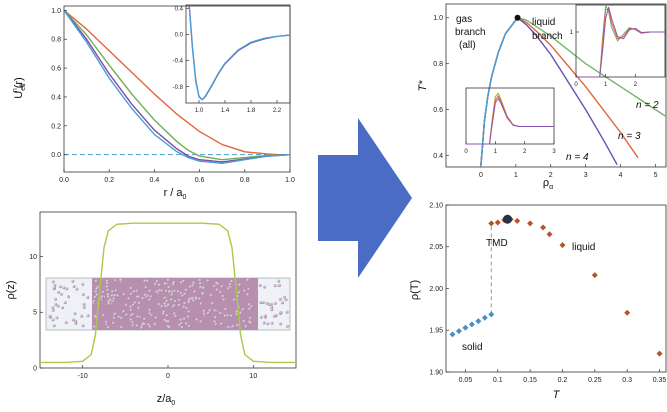  What do you see at coordinates (551, 175) in the screenshot?
I see `main-x-tick-label: 2` at bounding box center [551, 175].